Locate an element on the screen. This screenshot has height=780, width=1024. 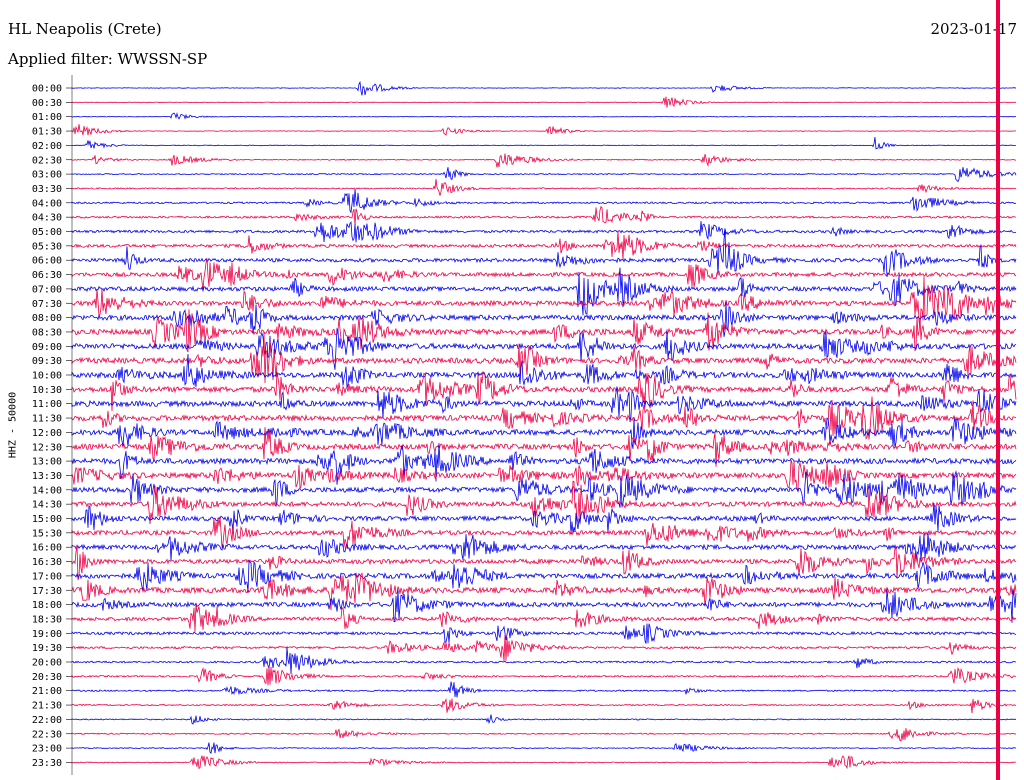
row-label-1800: 18:00 is located at coordinates (47, 605).